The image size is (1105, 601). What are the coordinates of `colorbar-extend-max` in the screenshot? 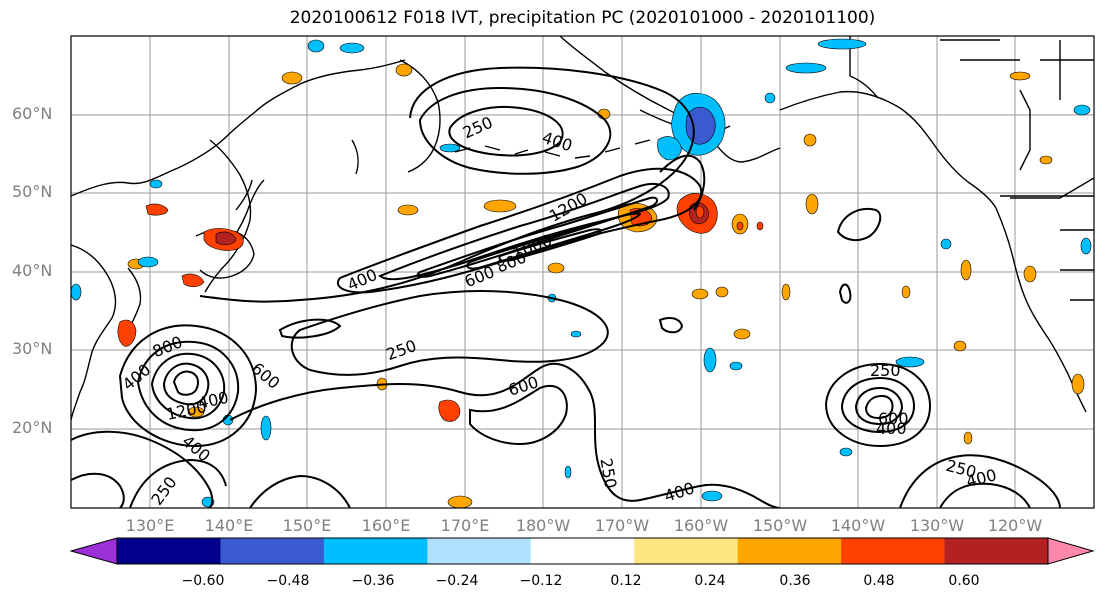 It's located at (1071, 551).